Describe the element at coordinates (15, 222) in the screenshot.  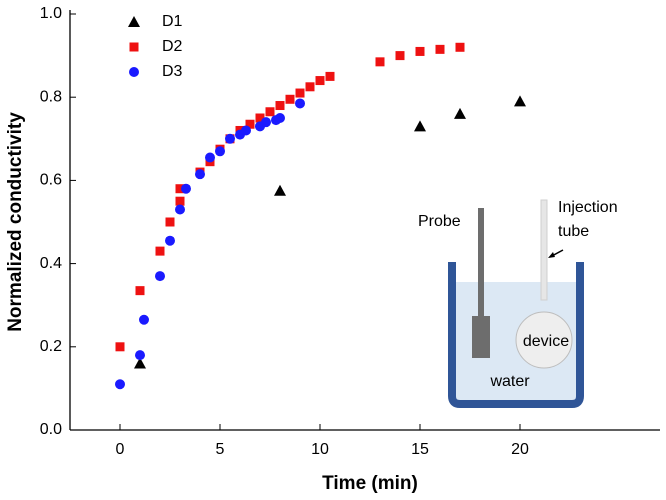
I see `y-axis-title: Normalized conductivity` at that location.